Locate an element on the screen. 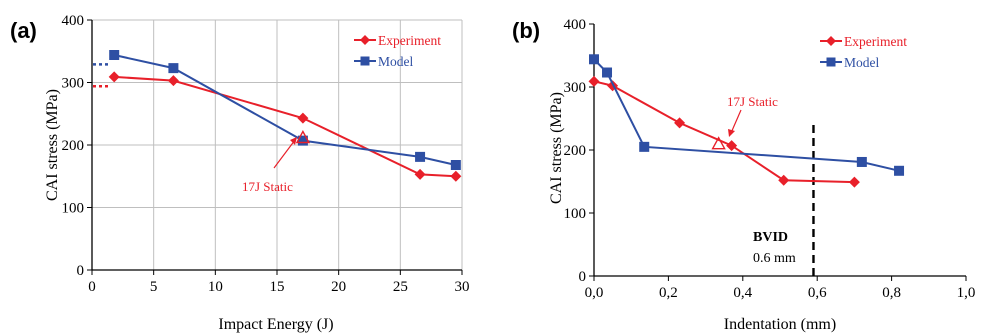  x-tick-label: 15 is located at coordinates (277, 287).